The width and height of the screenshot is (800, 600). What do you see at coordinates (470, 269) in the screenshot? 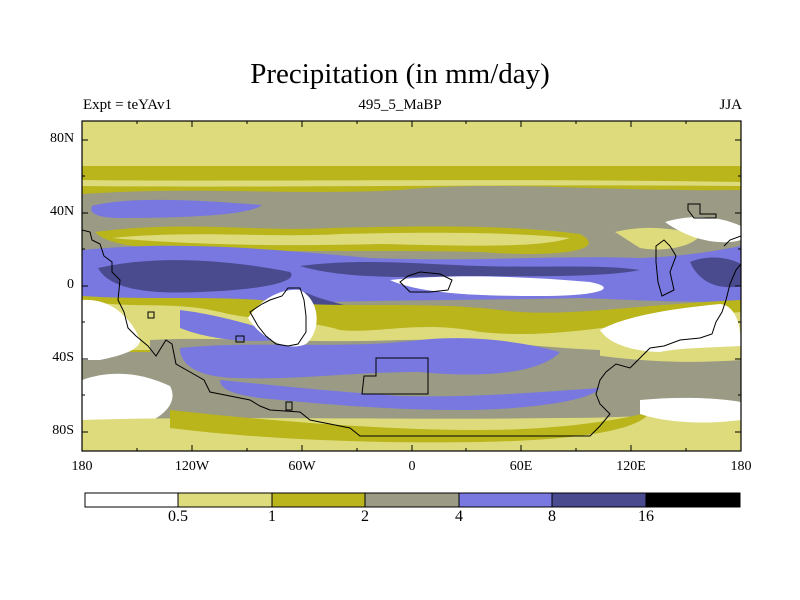
I see `itcz-central` at bounding box center [470, 269].